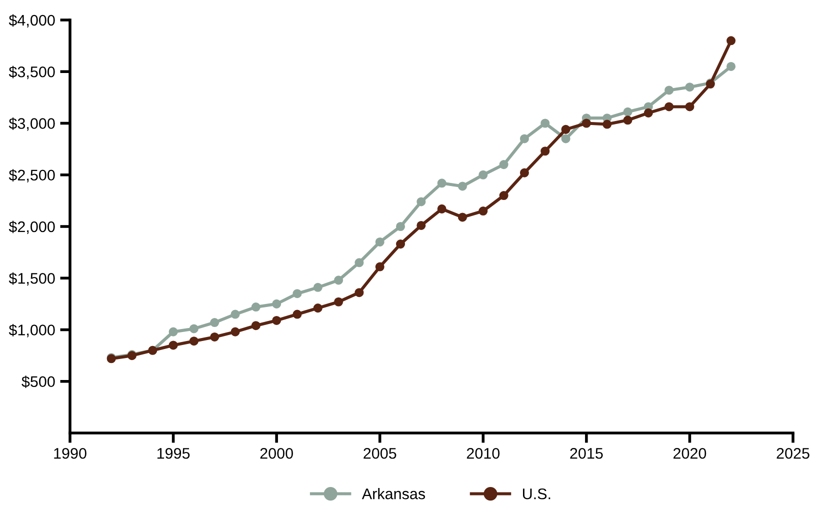  What do you see at coordinates (31, 124) in the screenshot?
I see `y-tick-label: $3,000` at bounding box center [31, 124].